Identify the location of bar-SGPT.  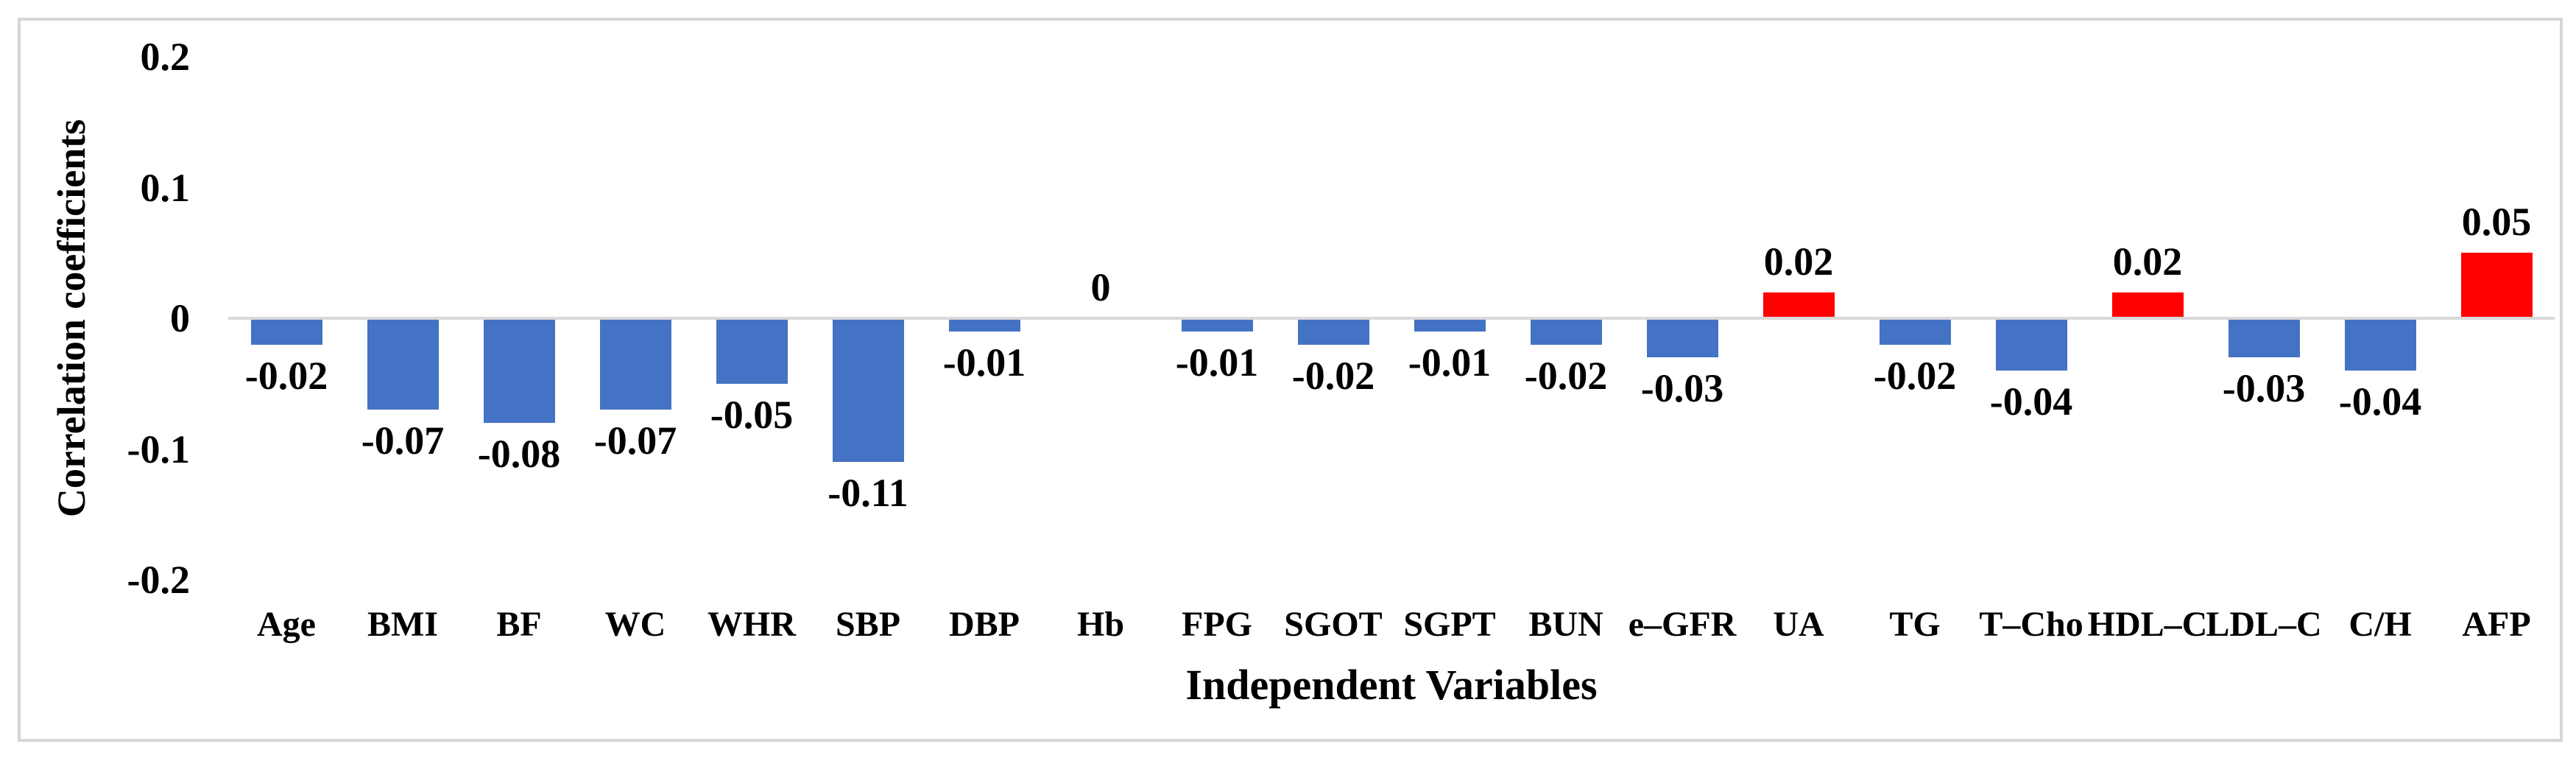
(1450, 325).